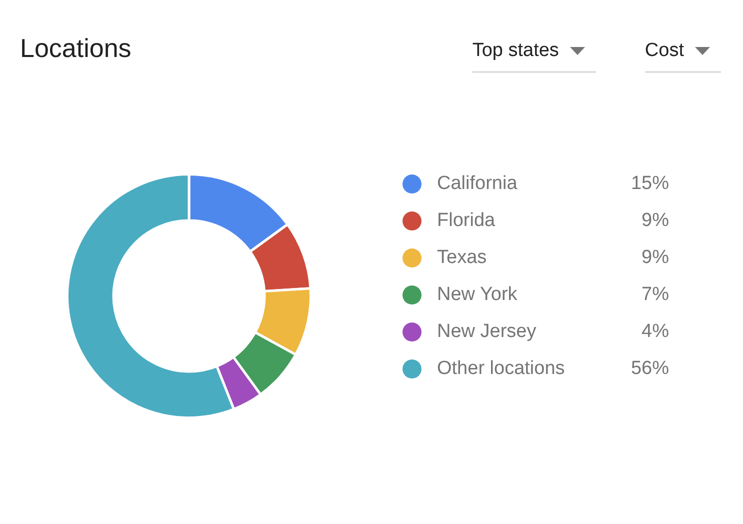  I want to click on legend-label: California, so click(477, 183).